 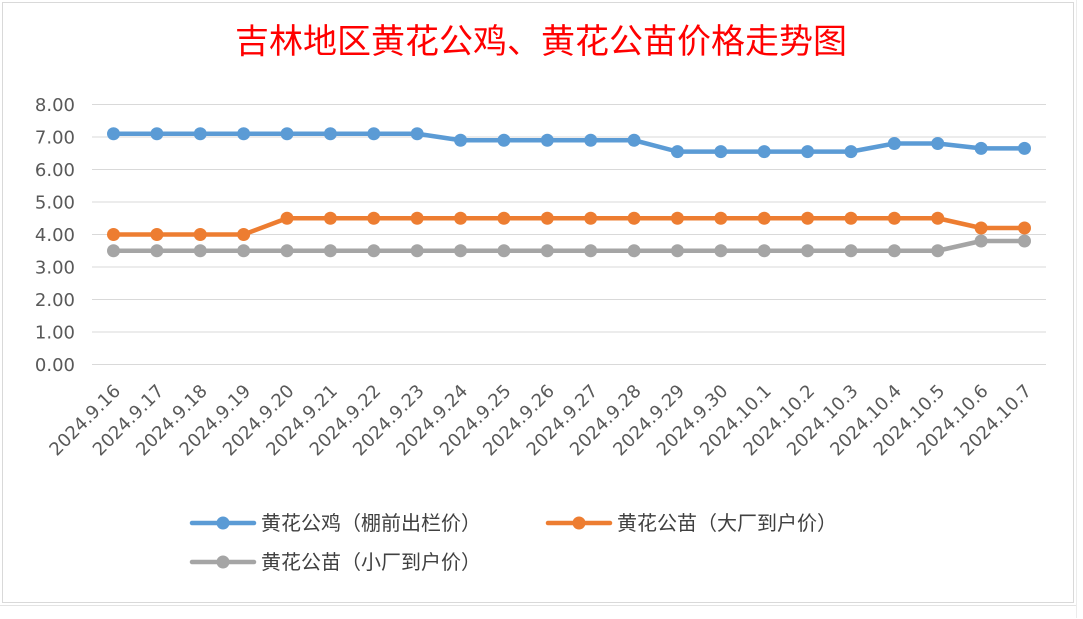 I want to click on chart-title: 吉林地区黄花公鸡、黄花公苗价格走势图, so click(x=541, y=42).